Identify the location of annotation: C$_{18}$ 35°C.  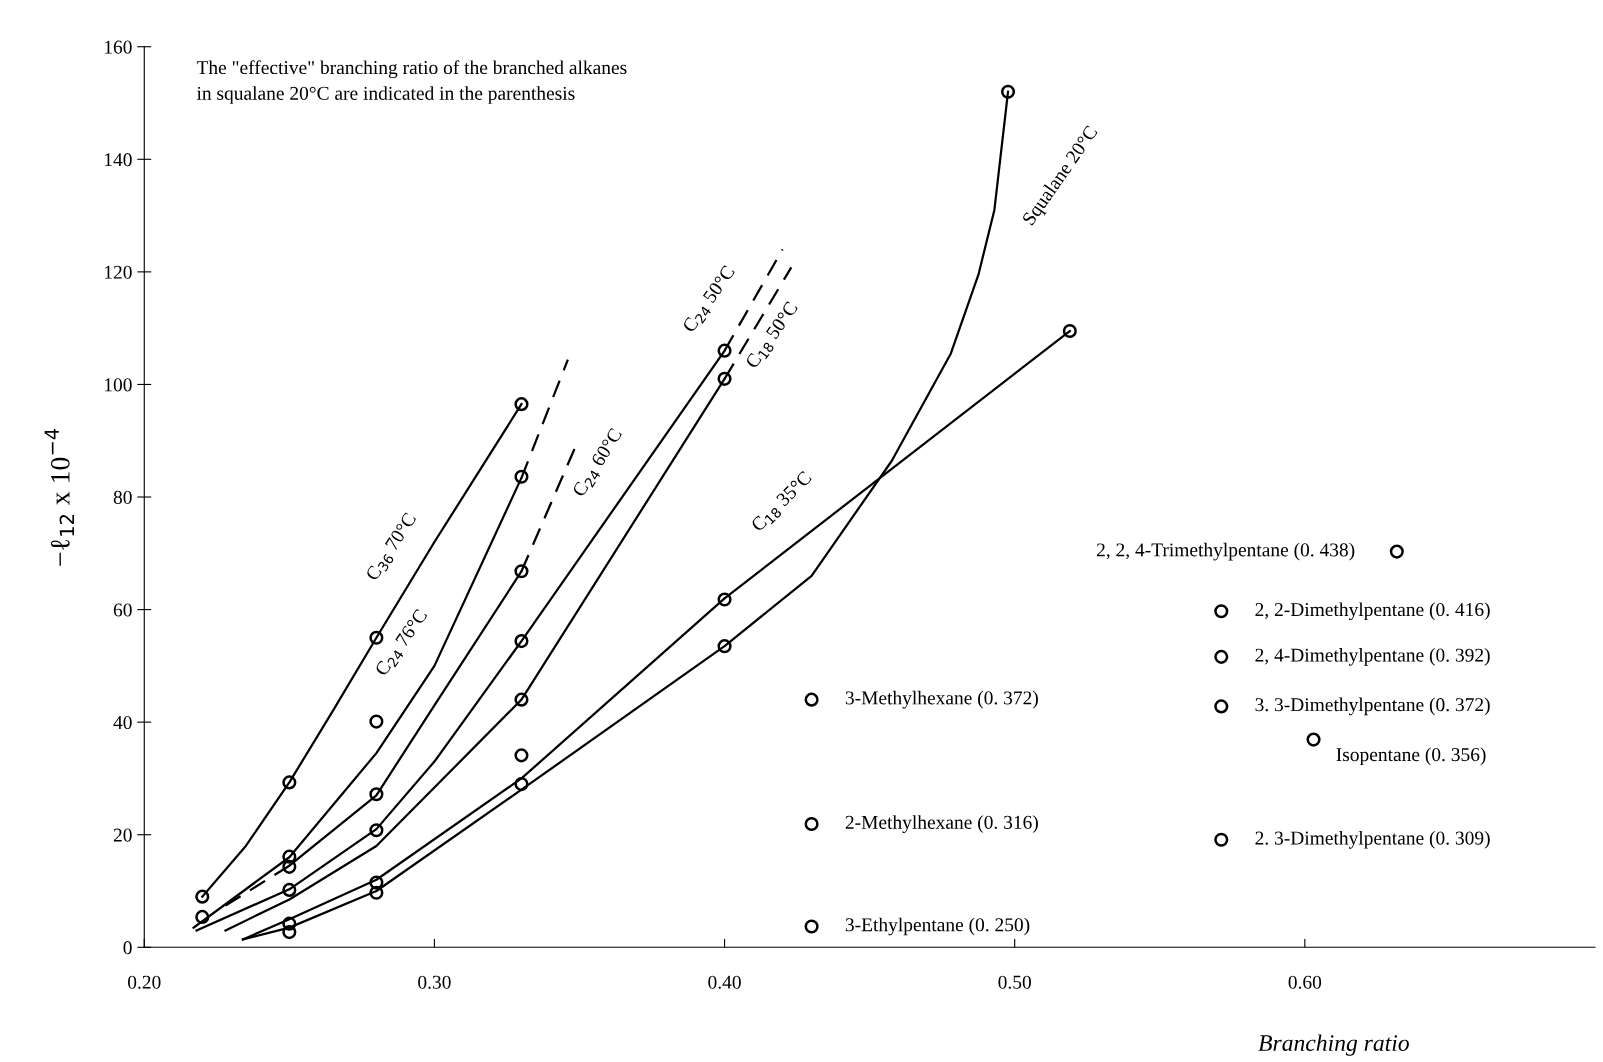
(782, 502).